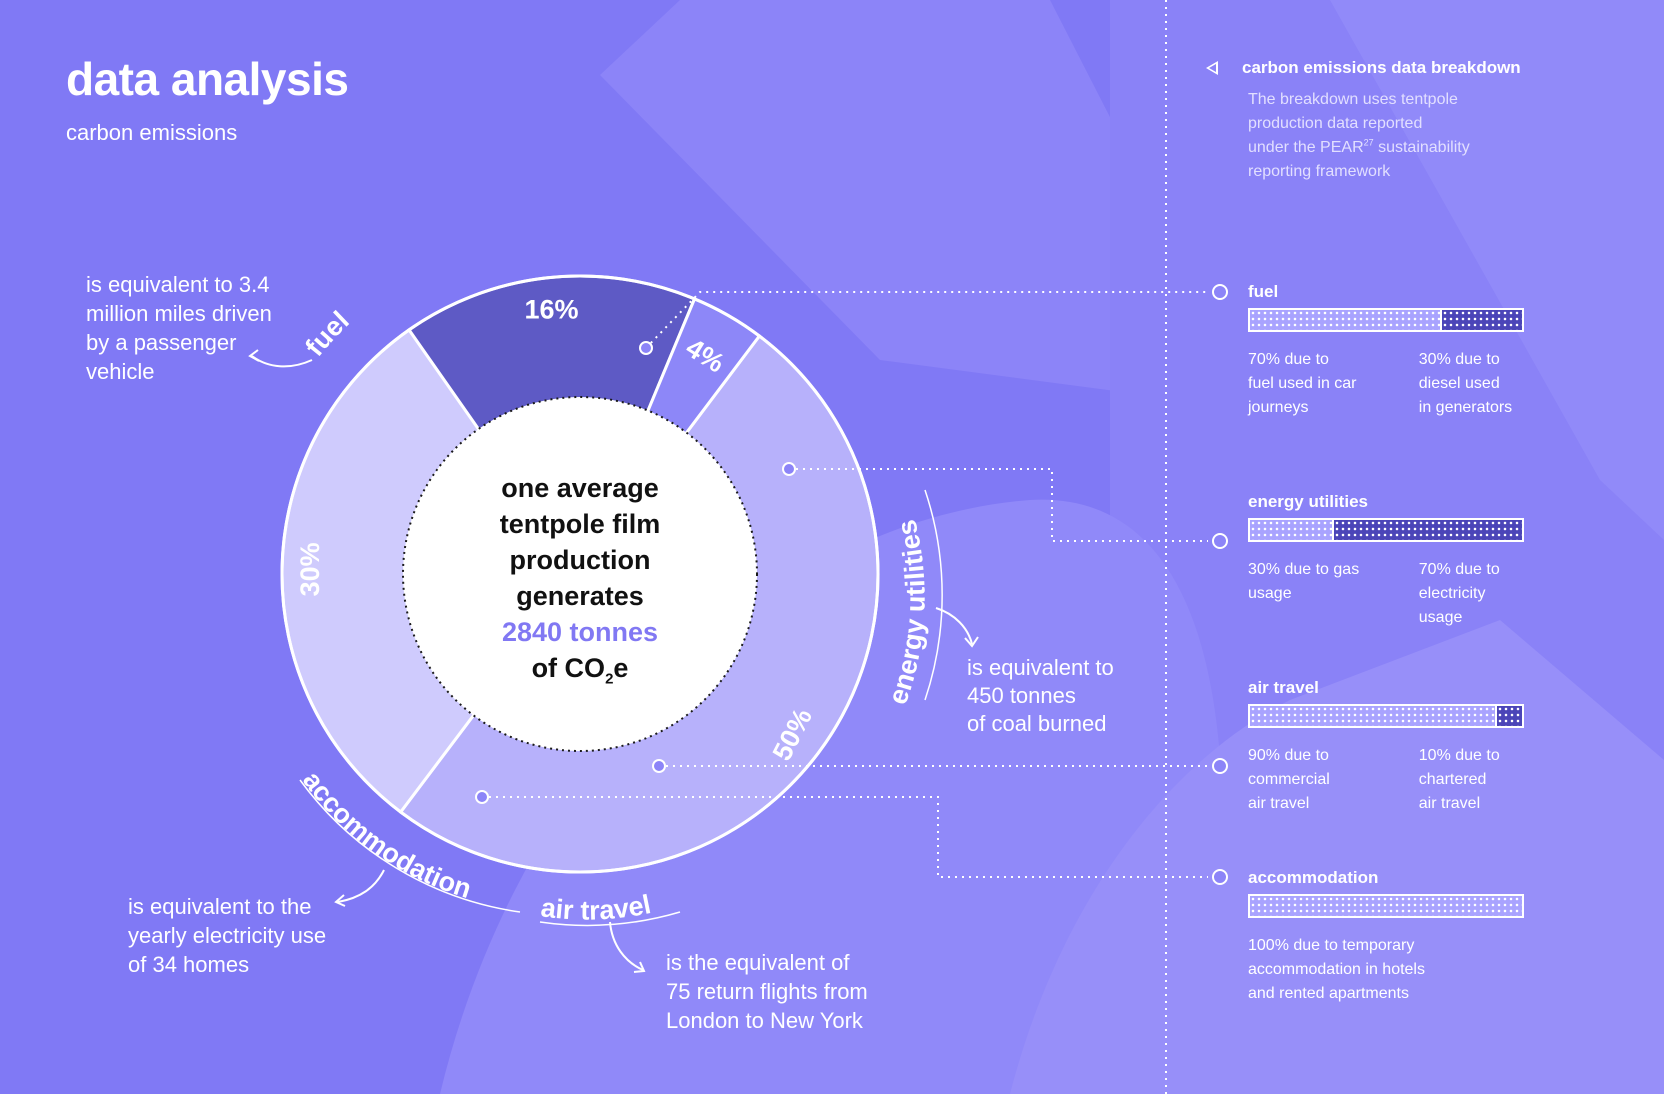 The width and height of the screenshot is (1664, 1094). Describe the element at coordinates (626, 946) in the screenshot. I see `air-arrow` at that location.